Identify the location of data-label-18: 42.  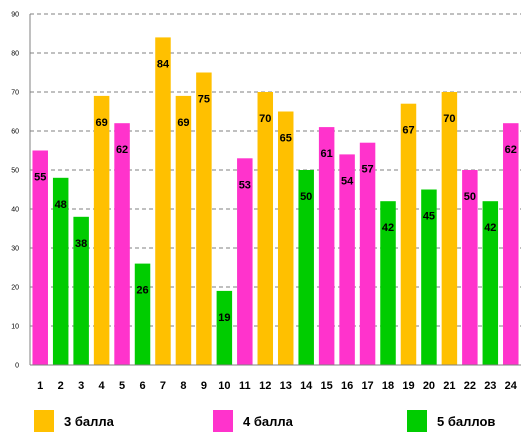
(388, 228).